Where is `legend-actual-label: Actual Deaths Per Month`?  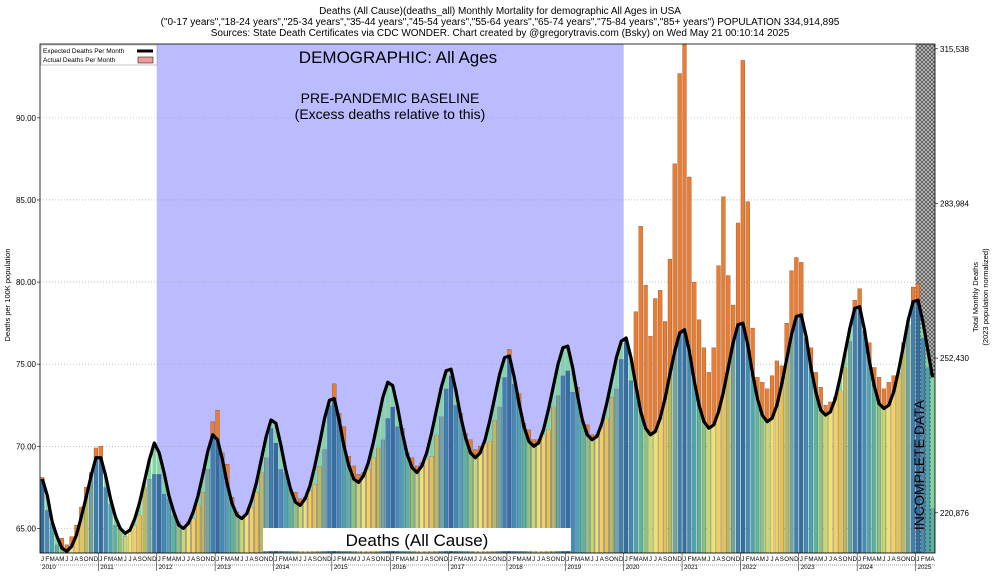 legend-actual-label: Actual Deaths Per Month is located at coordinates (79, 60).